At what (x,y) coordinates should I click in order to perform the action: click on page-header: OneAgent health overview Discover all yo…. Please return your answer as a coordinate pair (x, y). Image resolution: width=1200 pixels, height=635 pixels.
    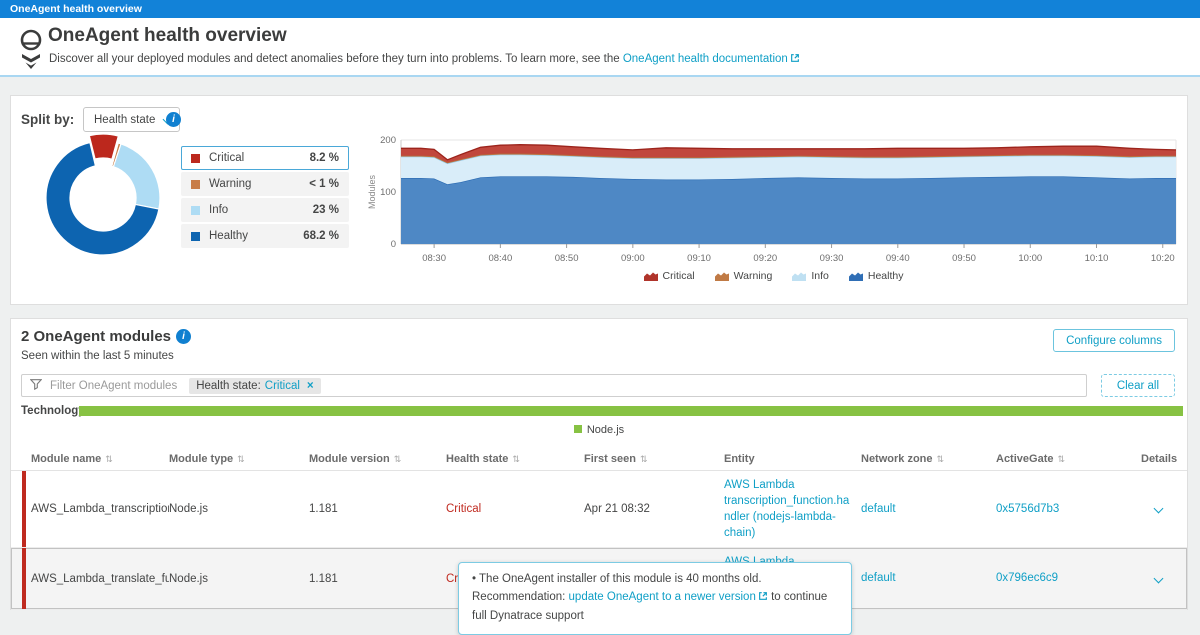
    Looking at the image, I should click on (600, 47).